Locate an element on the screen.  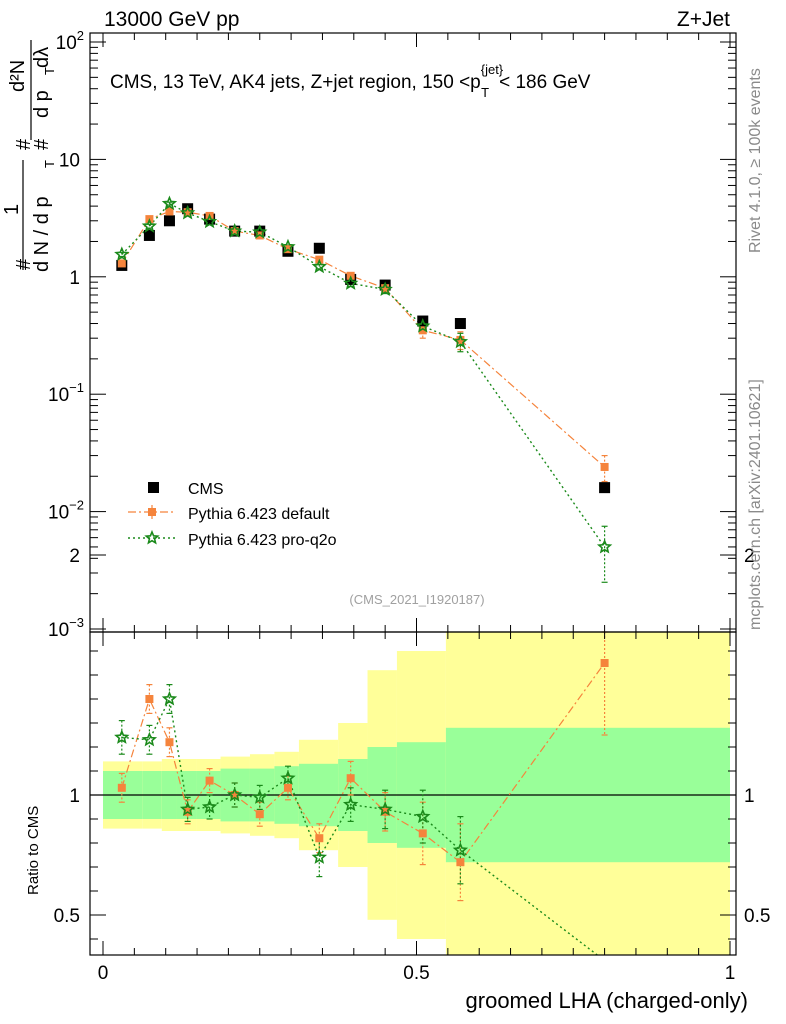
x-tick-label: 0 is located at coordinates (103, 973).